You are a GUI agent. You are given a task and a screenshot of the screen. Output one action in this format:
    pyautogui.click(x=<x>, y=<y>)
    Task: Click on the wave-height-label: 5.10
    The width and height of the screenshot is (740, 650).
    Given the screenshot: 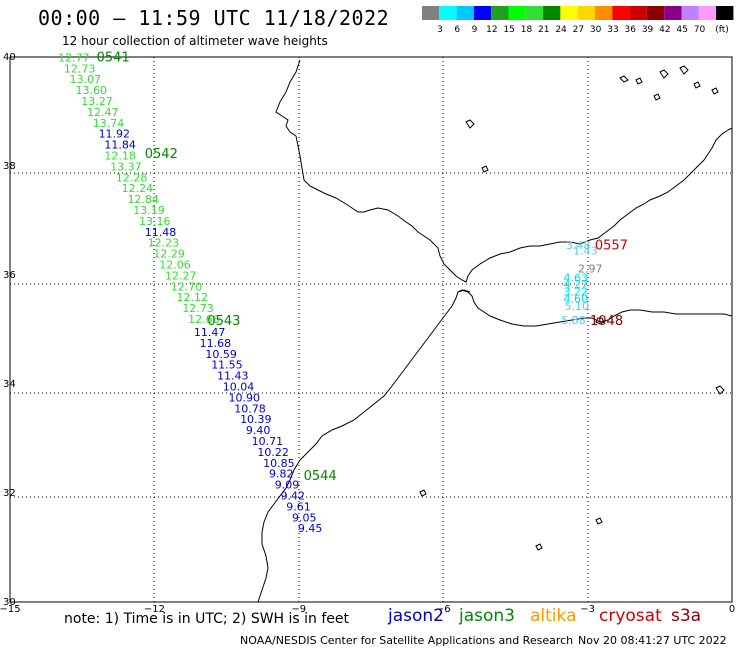 What is the action you would take?
    pyautogui.click(x=576, y=306)
    